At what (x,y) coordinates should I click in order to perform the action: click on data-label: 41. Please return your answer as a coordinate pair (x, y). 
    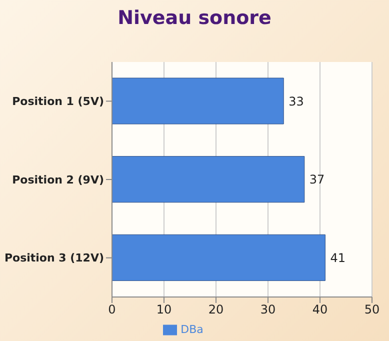
    Looking at the image, I should click on (338, 257).